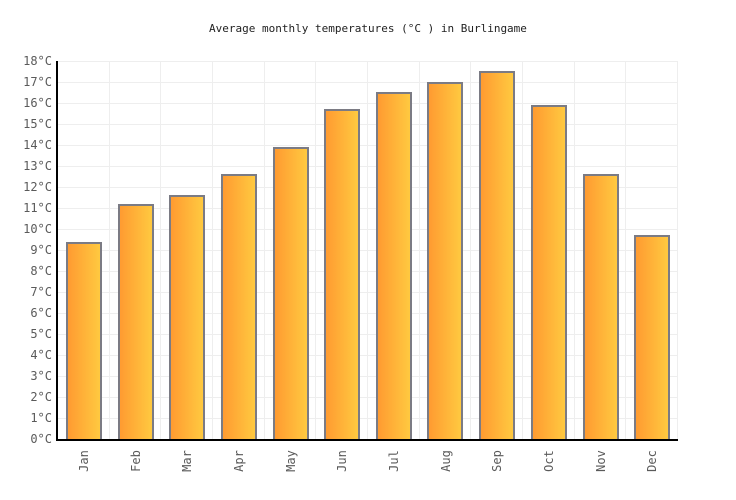  I want to click on y-axis-tick-label: 2°C, so click(41, 397).